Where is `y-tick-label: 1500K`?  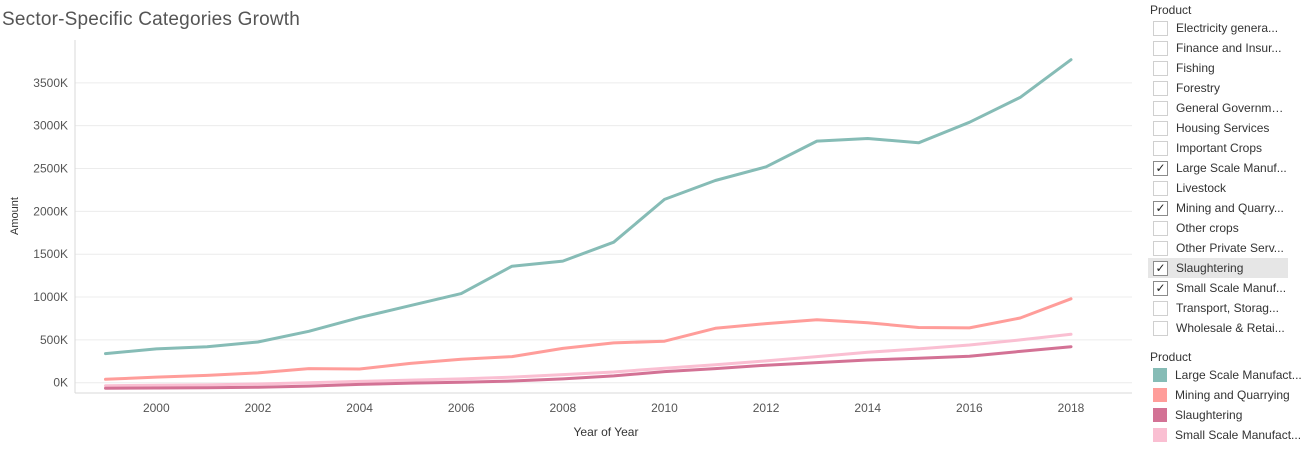 y-tick-label: 1500K is located at coordinates (50, 254).